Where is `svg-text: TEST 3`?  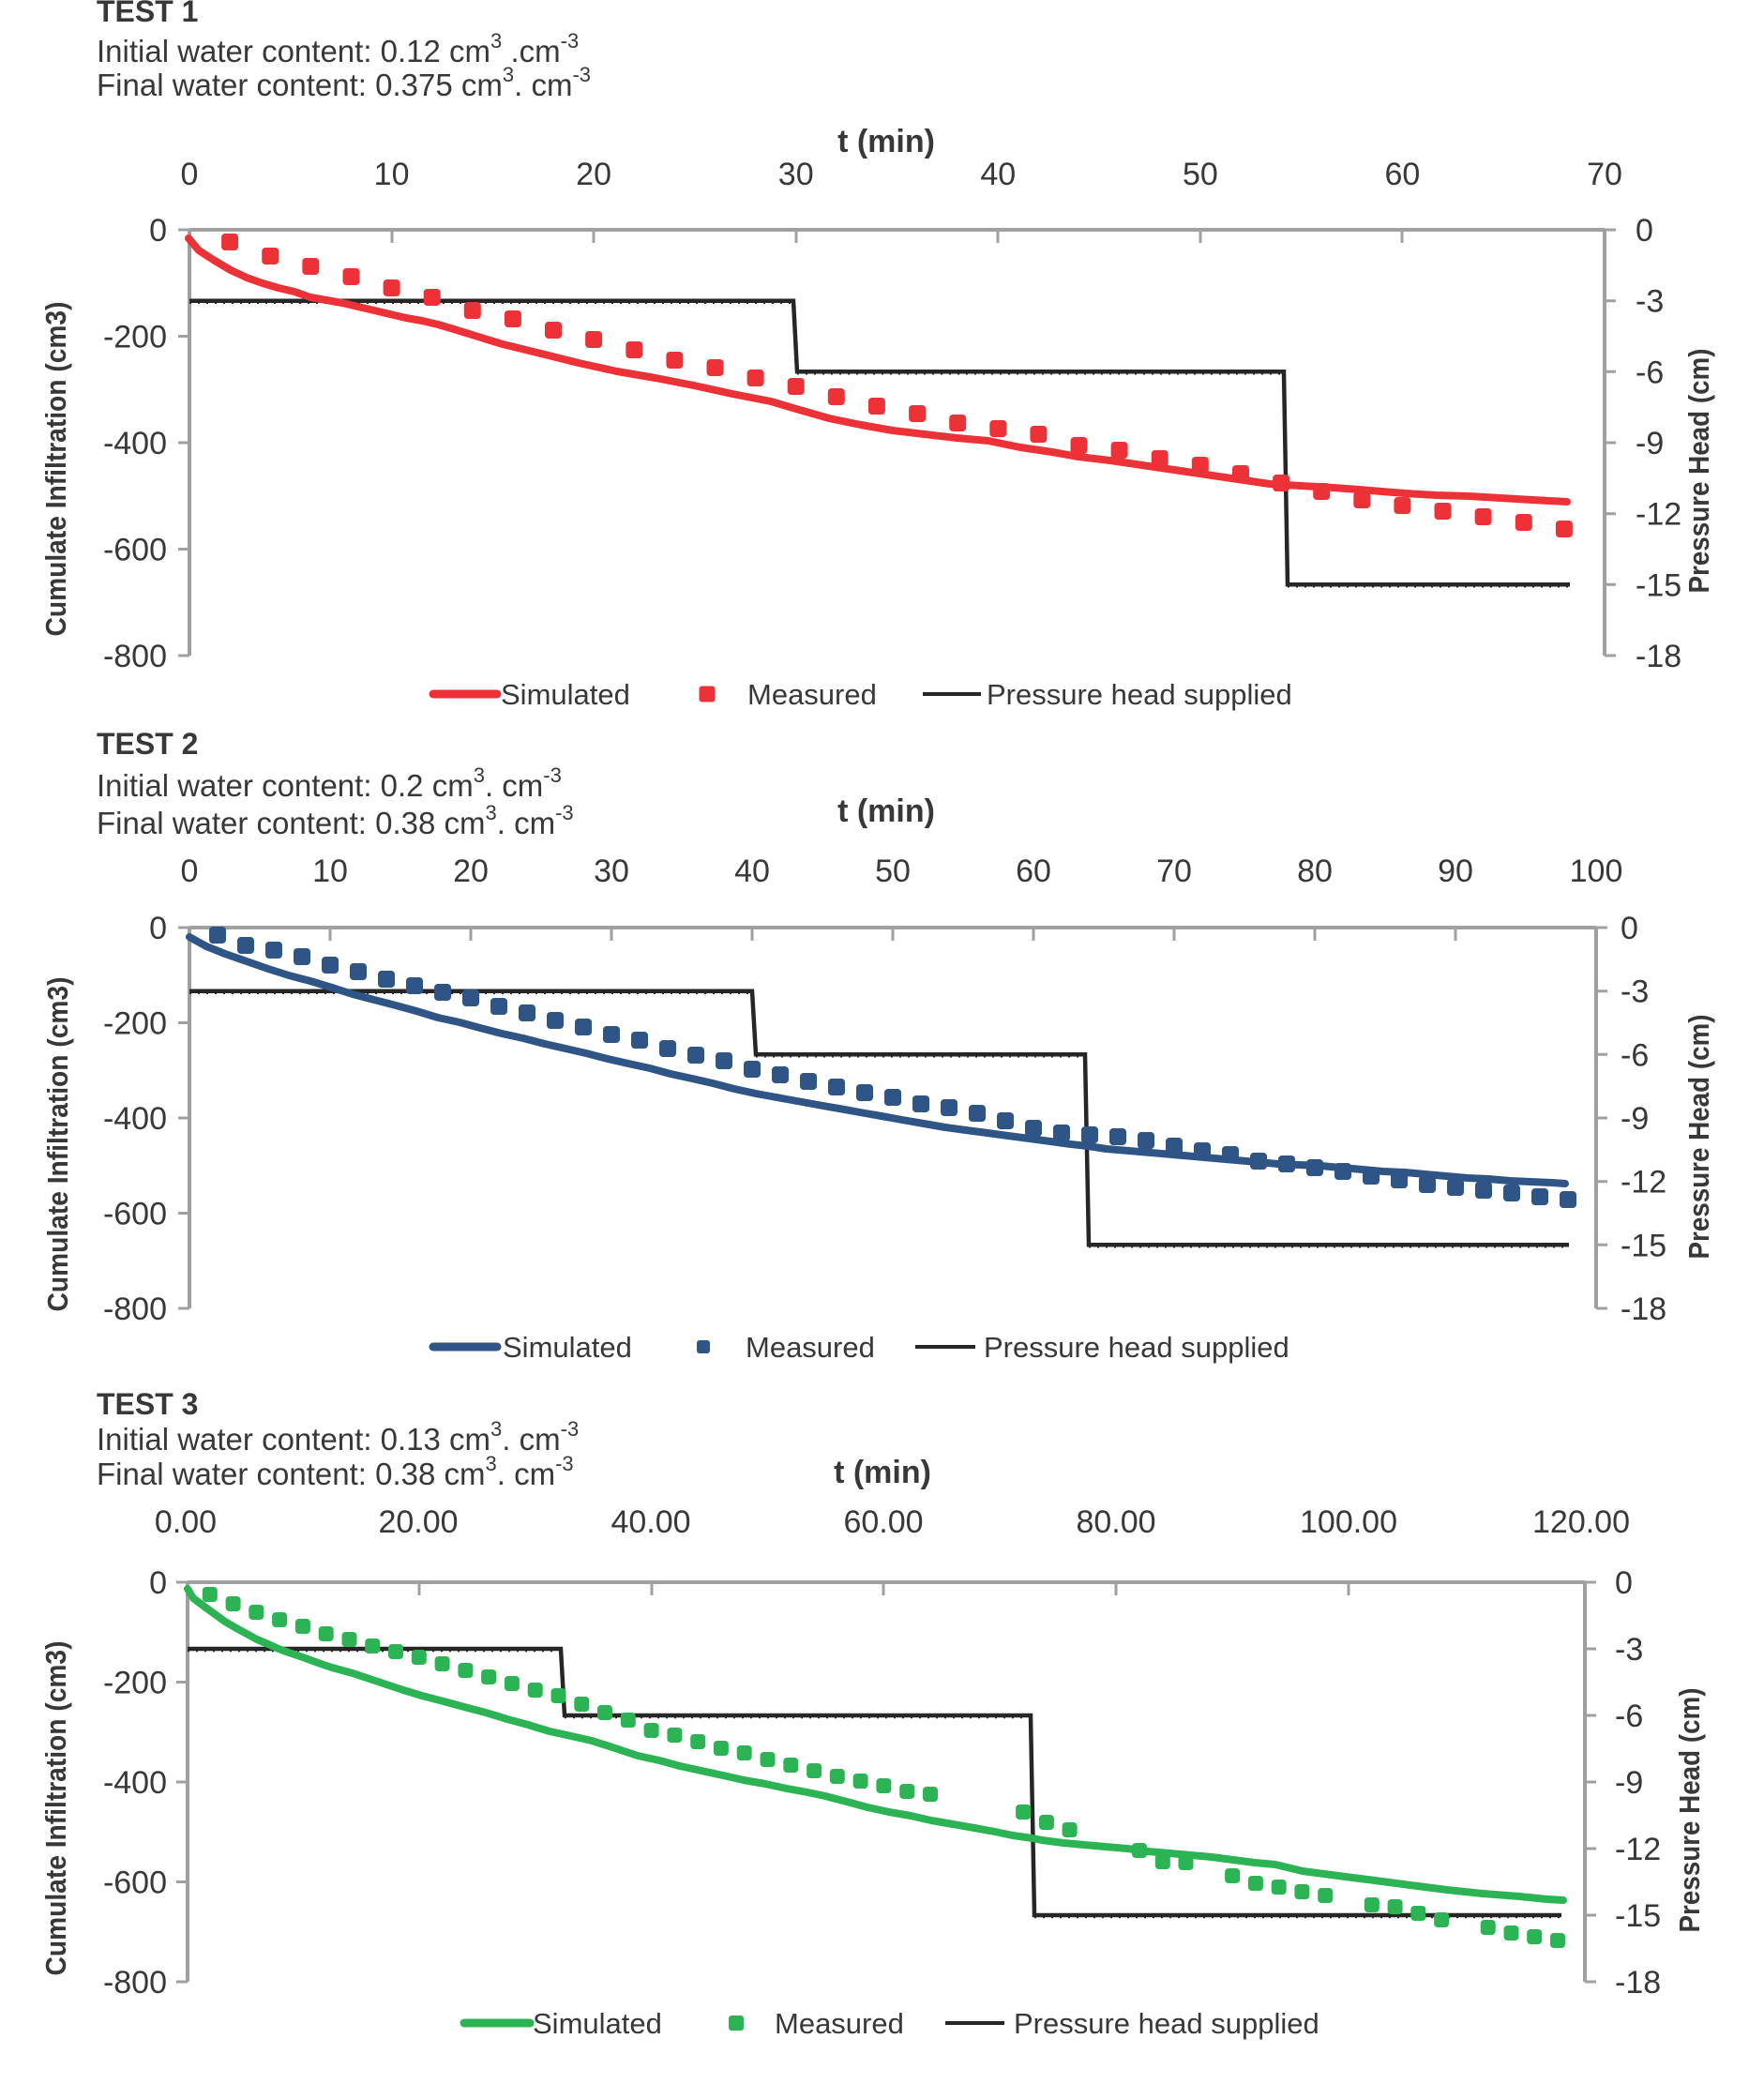
svg-text: TEST 3 is located at coordinates (147, 1404).